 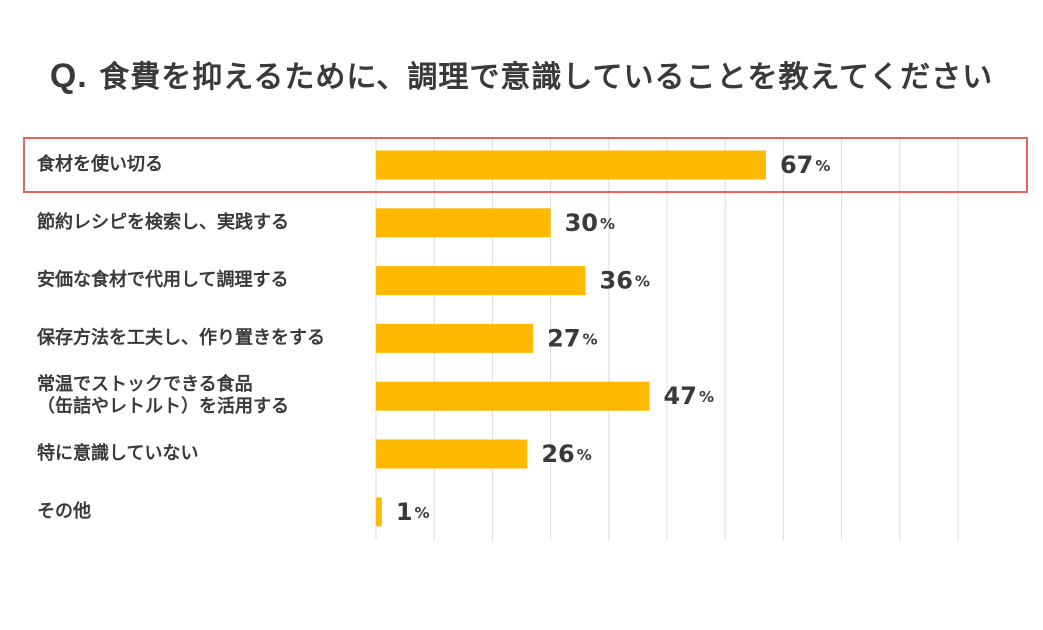 What do you see at coordinates (546, 77) in the screenshot?
I see `chart-title-text: 食費を抑えるために、調理で意識していることを教えてください` at bounding box center [546, 77].